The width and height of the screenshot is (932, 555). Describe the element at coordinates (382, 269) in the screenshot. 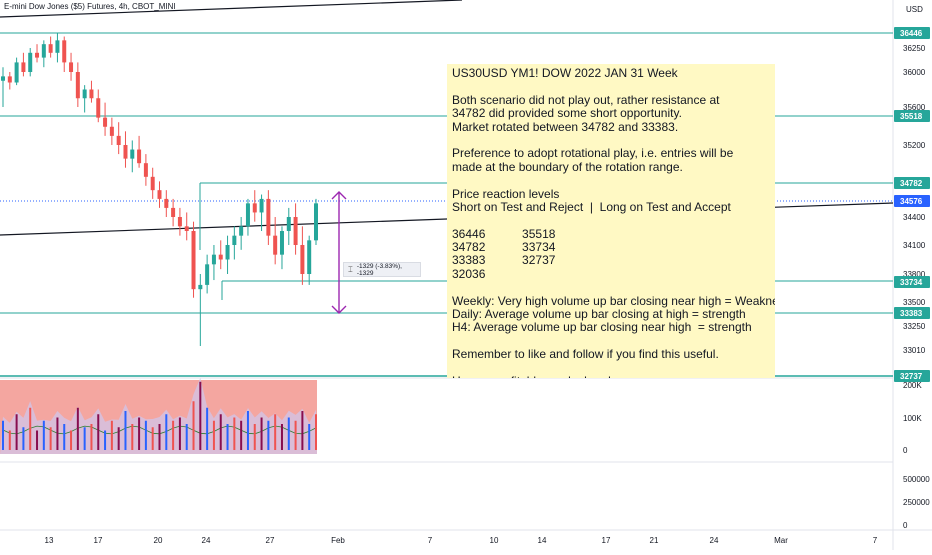

I see `measure-label-box: ⌶ -1329 (-3.83%), -1329` at that location.